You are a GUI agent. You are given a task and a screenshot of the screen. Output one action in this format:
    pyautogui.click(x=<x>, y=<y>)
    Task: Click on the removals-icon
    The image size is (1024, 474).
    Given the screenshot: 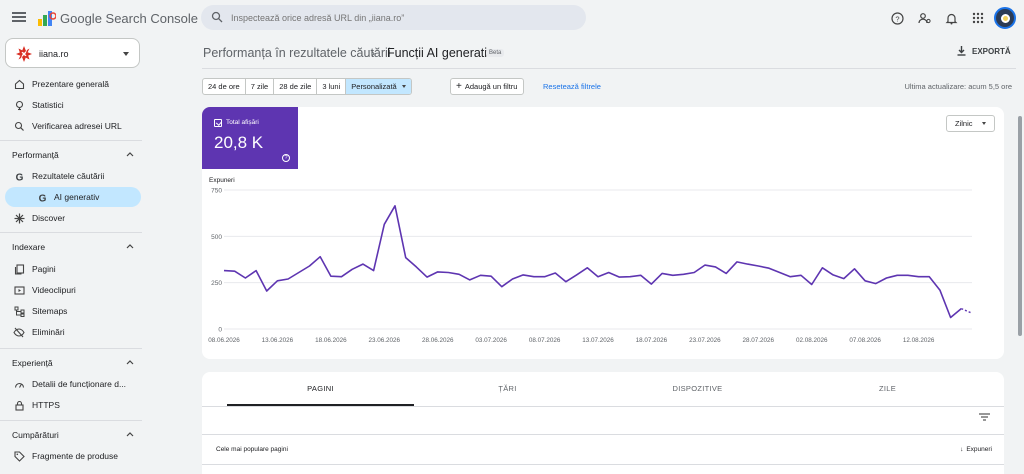 What is the action you would take?
    pyautogui.click(x=19, y=332)
    